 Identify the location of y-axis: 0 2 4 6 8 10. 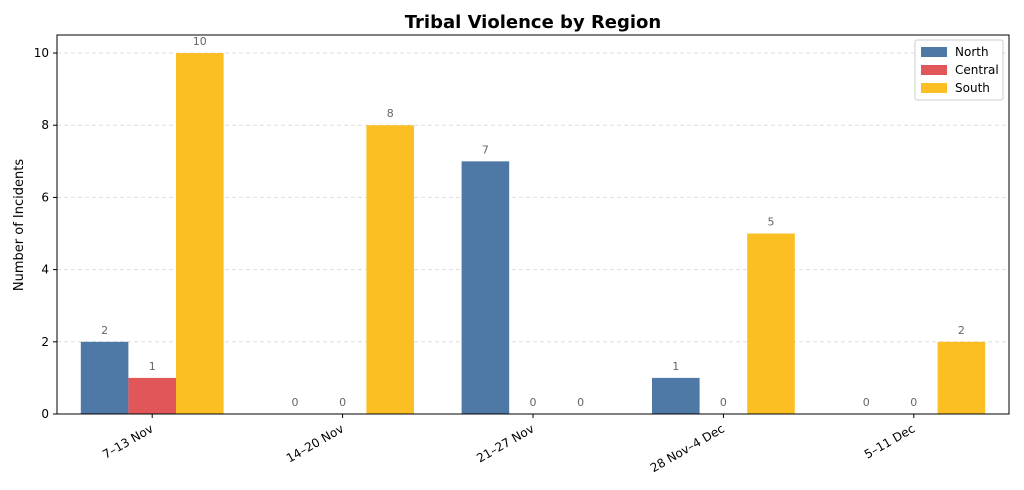
(45, 233).